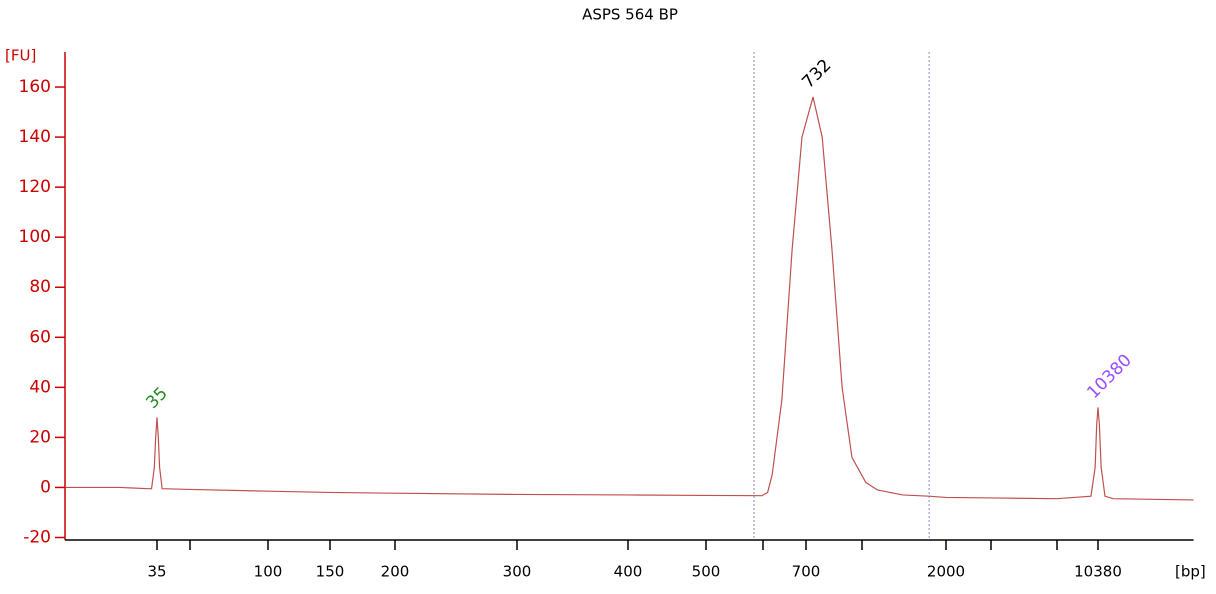  Describe the element at coordinates (268, 572) in the screenshot. I see `x-tick-label: 100` at that location.